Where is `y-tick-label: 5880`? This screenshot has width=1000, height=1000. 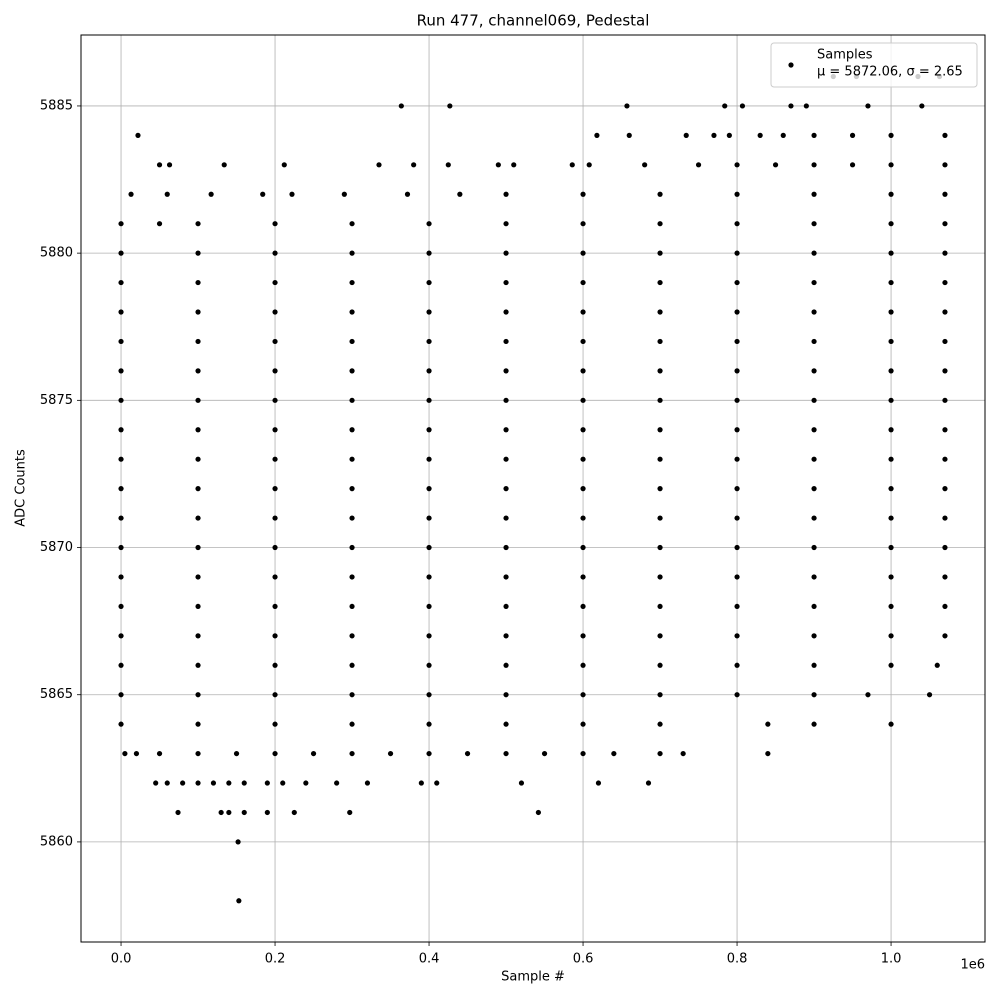
y-tick-label: 5880 is located at coordinates (56, 253).